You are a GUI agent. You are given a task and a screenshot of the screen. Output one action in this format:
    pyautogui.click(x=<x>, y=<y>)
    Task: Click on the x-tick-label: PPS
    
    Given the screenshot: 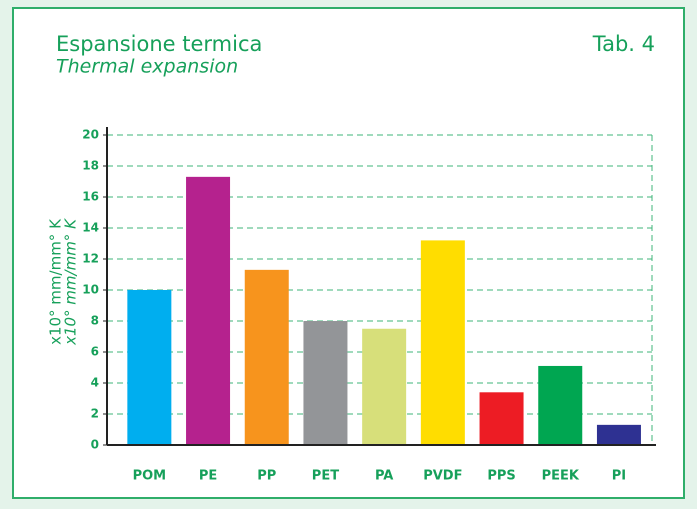 What is the action you would take?
    pyautogui.click(x=501, y=476)
    